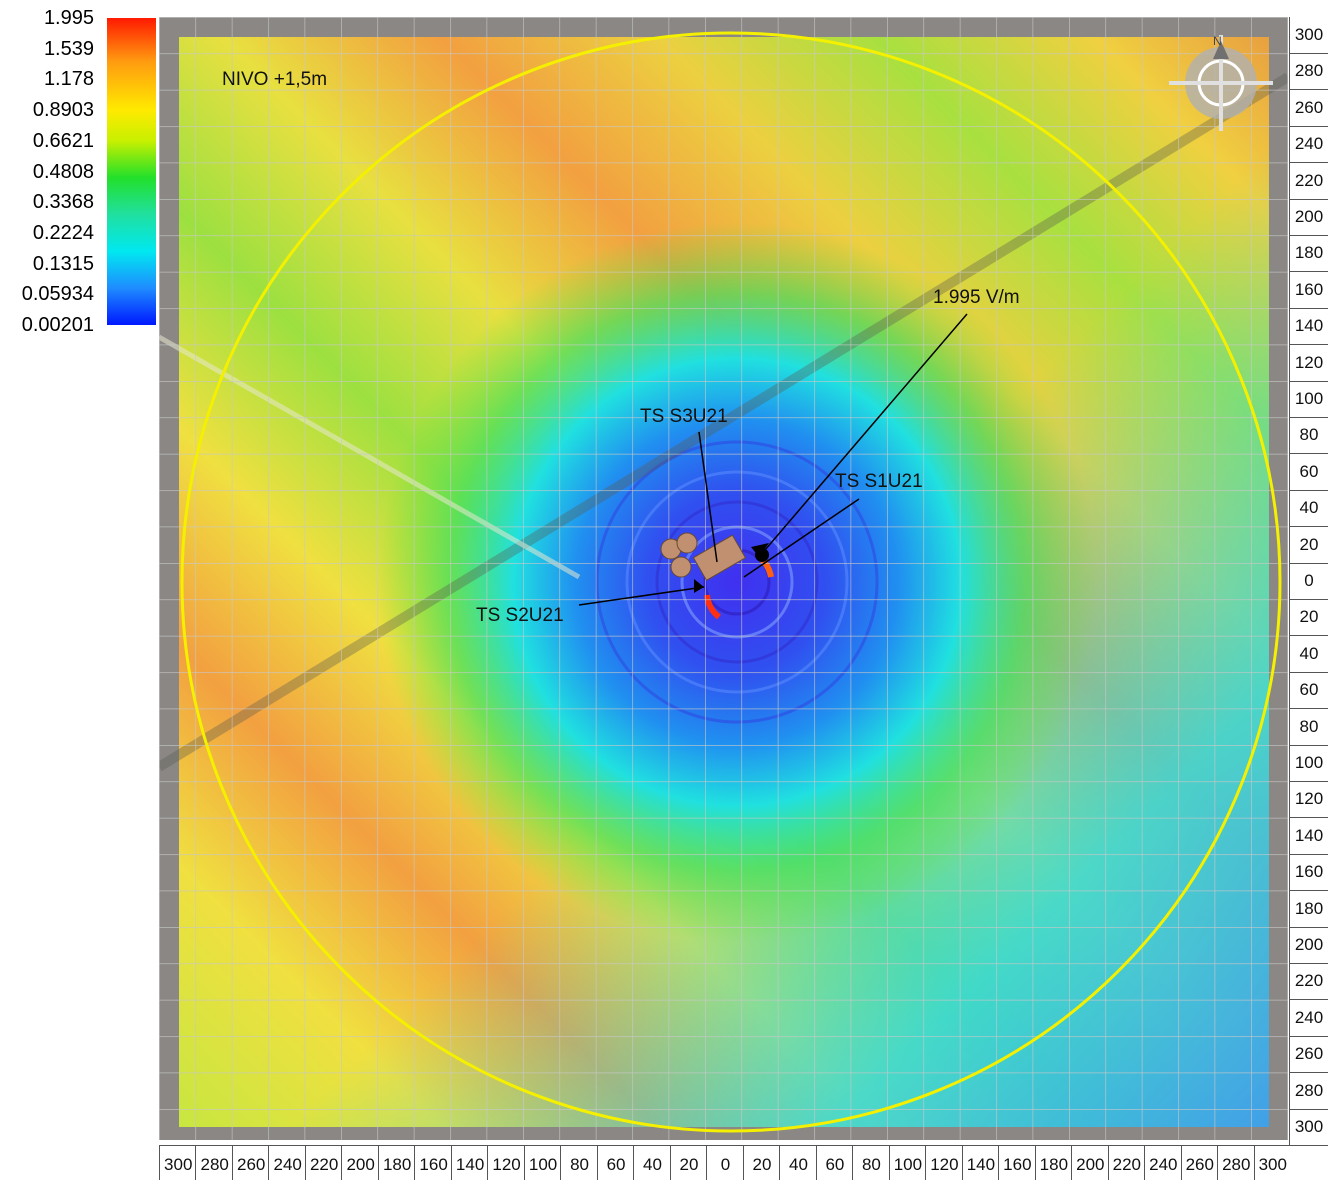 This screenshot has width=1334, height=1184. What do you see at coordinates (1217, 41) in the screenshot?
I see `compass-north-letter: N` at bounding box center [1217, 41].